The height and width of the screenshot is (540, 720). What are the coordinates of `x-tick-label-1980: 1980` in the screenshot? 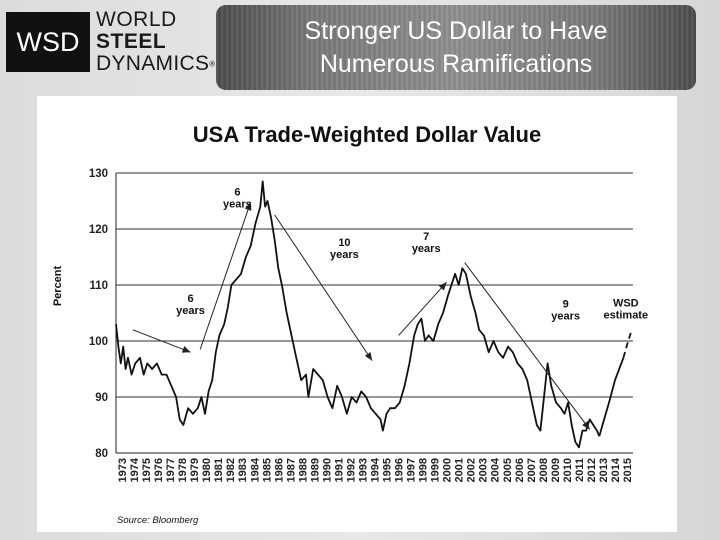 It's located at (207, 470).